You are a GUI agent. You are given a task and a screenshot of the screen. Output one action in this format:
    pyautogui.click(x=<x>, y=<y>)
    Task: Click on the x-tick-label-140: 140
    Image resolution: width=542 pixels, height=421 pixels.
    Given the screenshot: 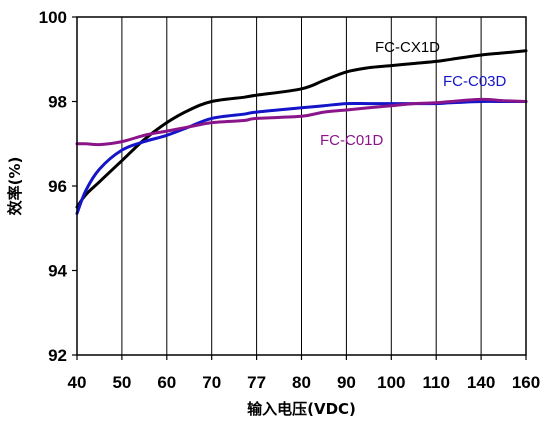 What is the action you would take?
    pyautogui.click(x=481, y=382)
    